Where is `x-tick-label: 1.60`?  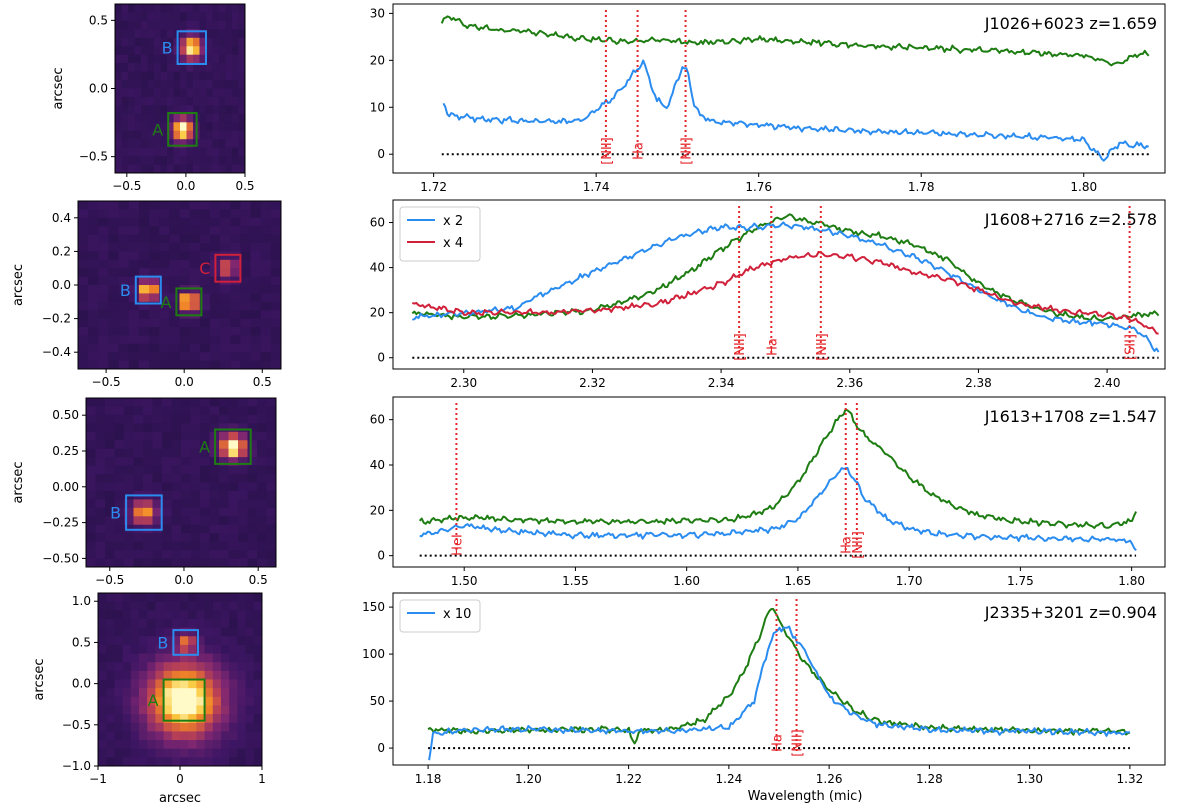 x-tick-label: 1.60 is located at coordinates (686, 581).